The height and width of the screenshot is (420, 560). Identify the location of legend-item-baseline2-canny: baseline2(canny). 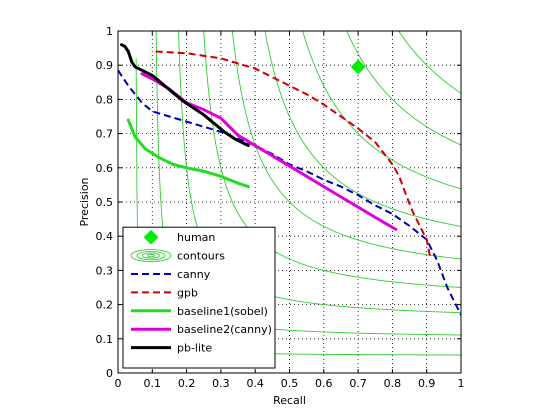
(201, 329).